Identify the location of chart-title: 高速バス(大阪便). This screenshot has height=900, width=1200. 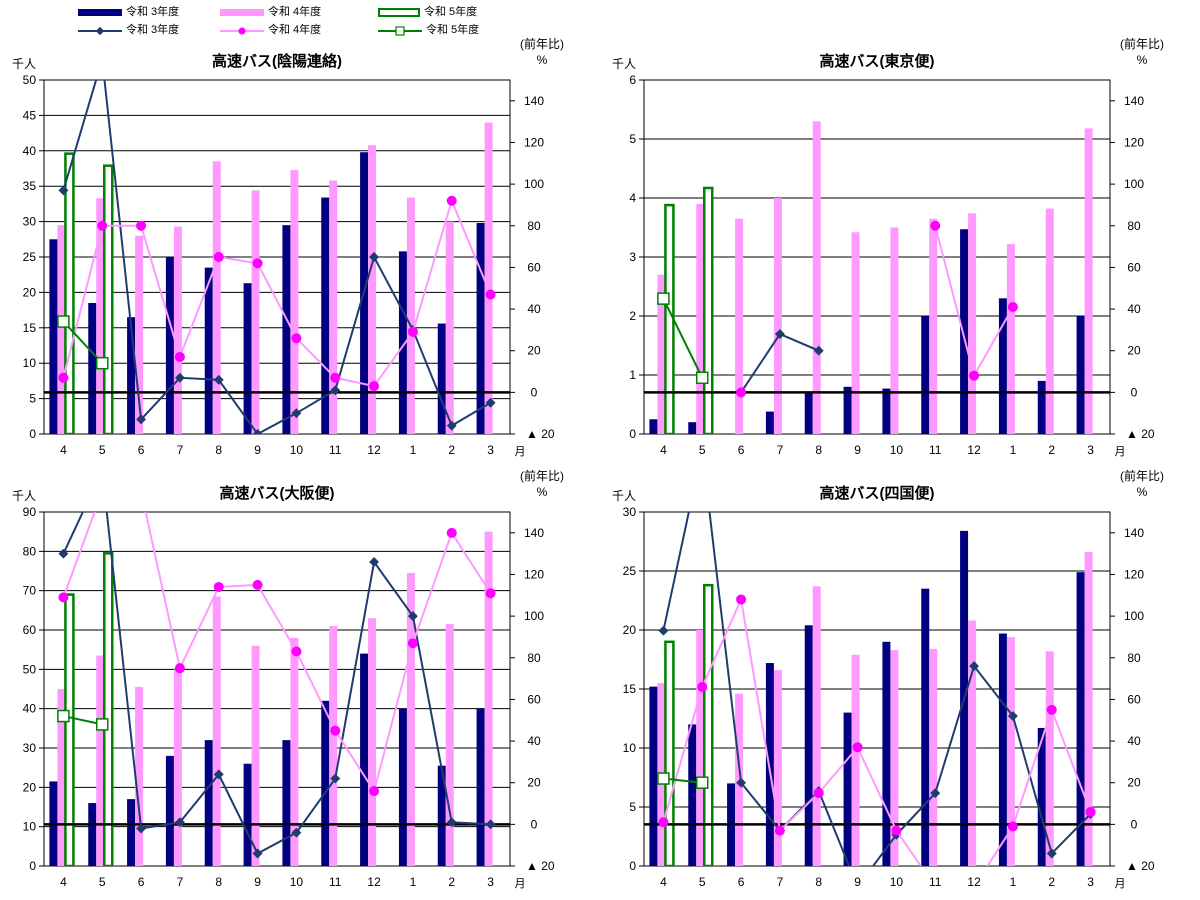
(277, 493).